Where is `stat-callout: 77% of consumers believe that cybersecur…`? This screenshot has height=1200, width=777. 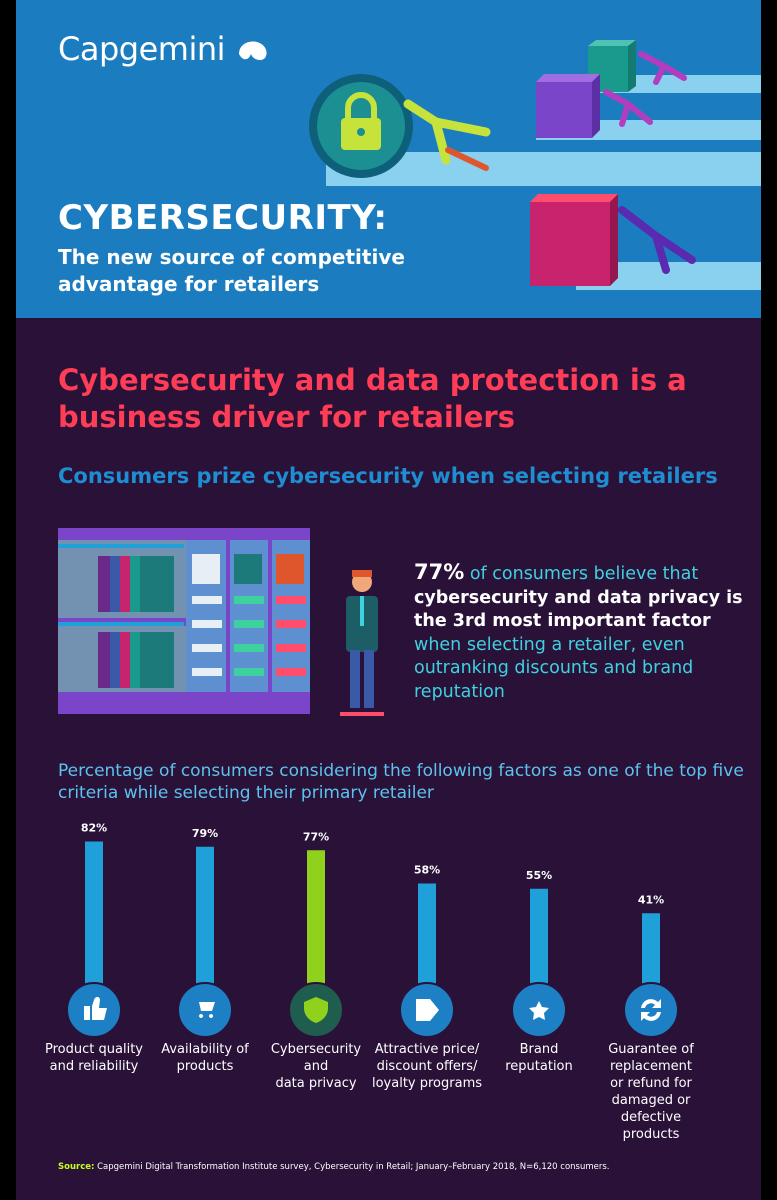
stat-callout: 77% of consumers believe that cybersecur… is located at coordinates (579, 632).